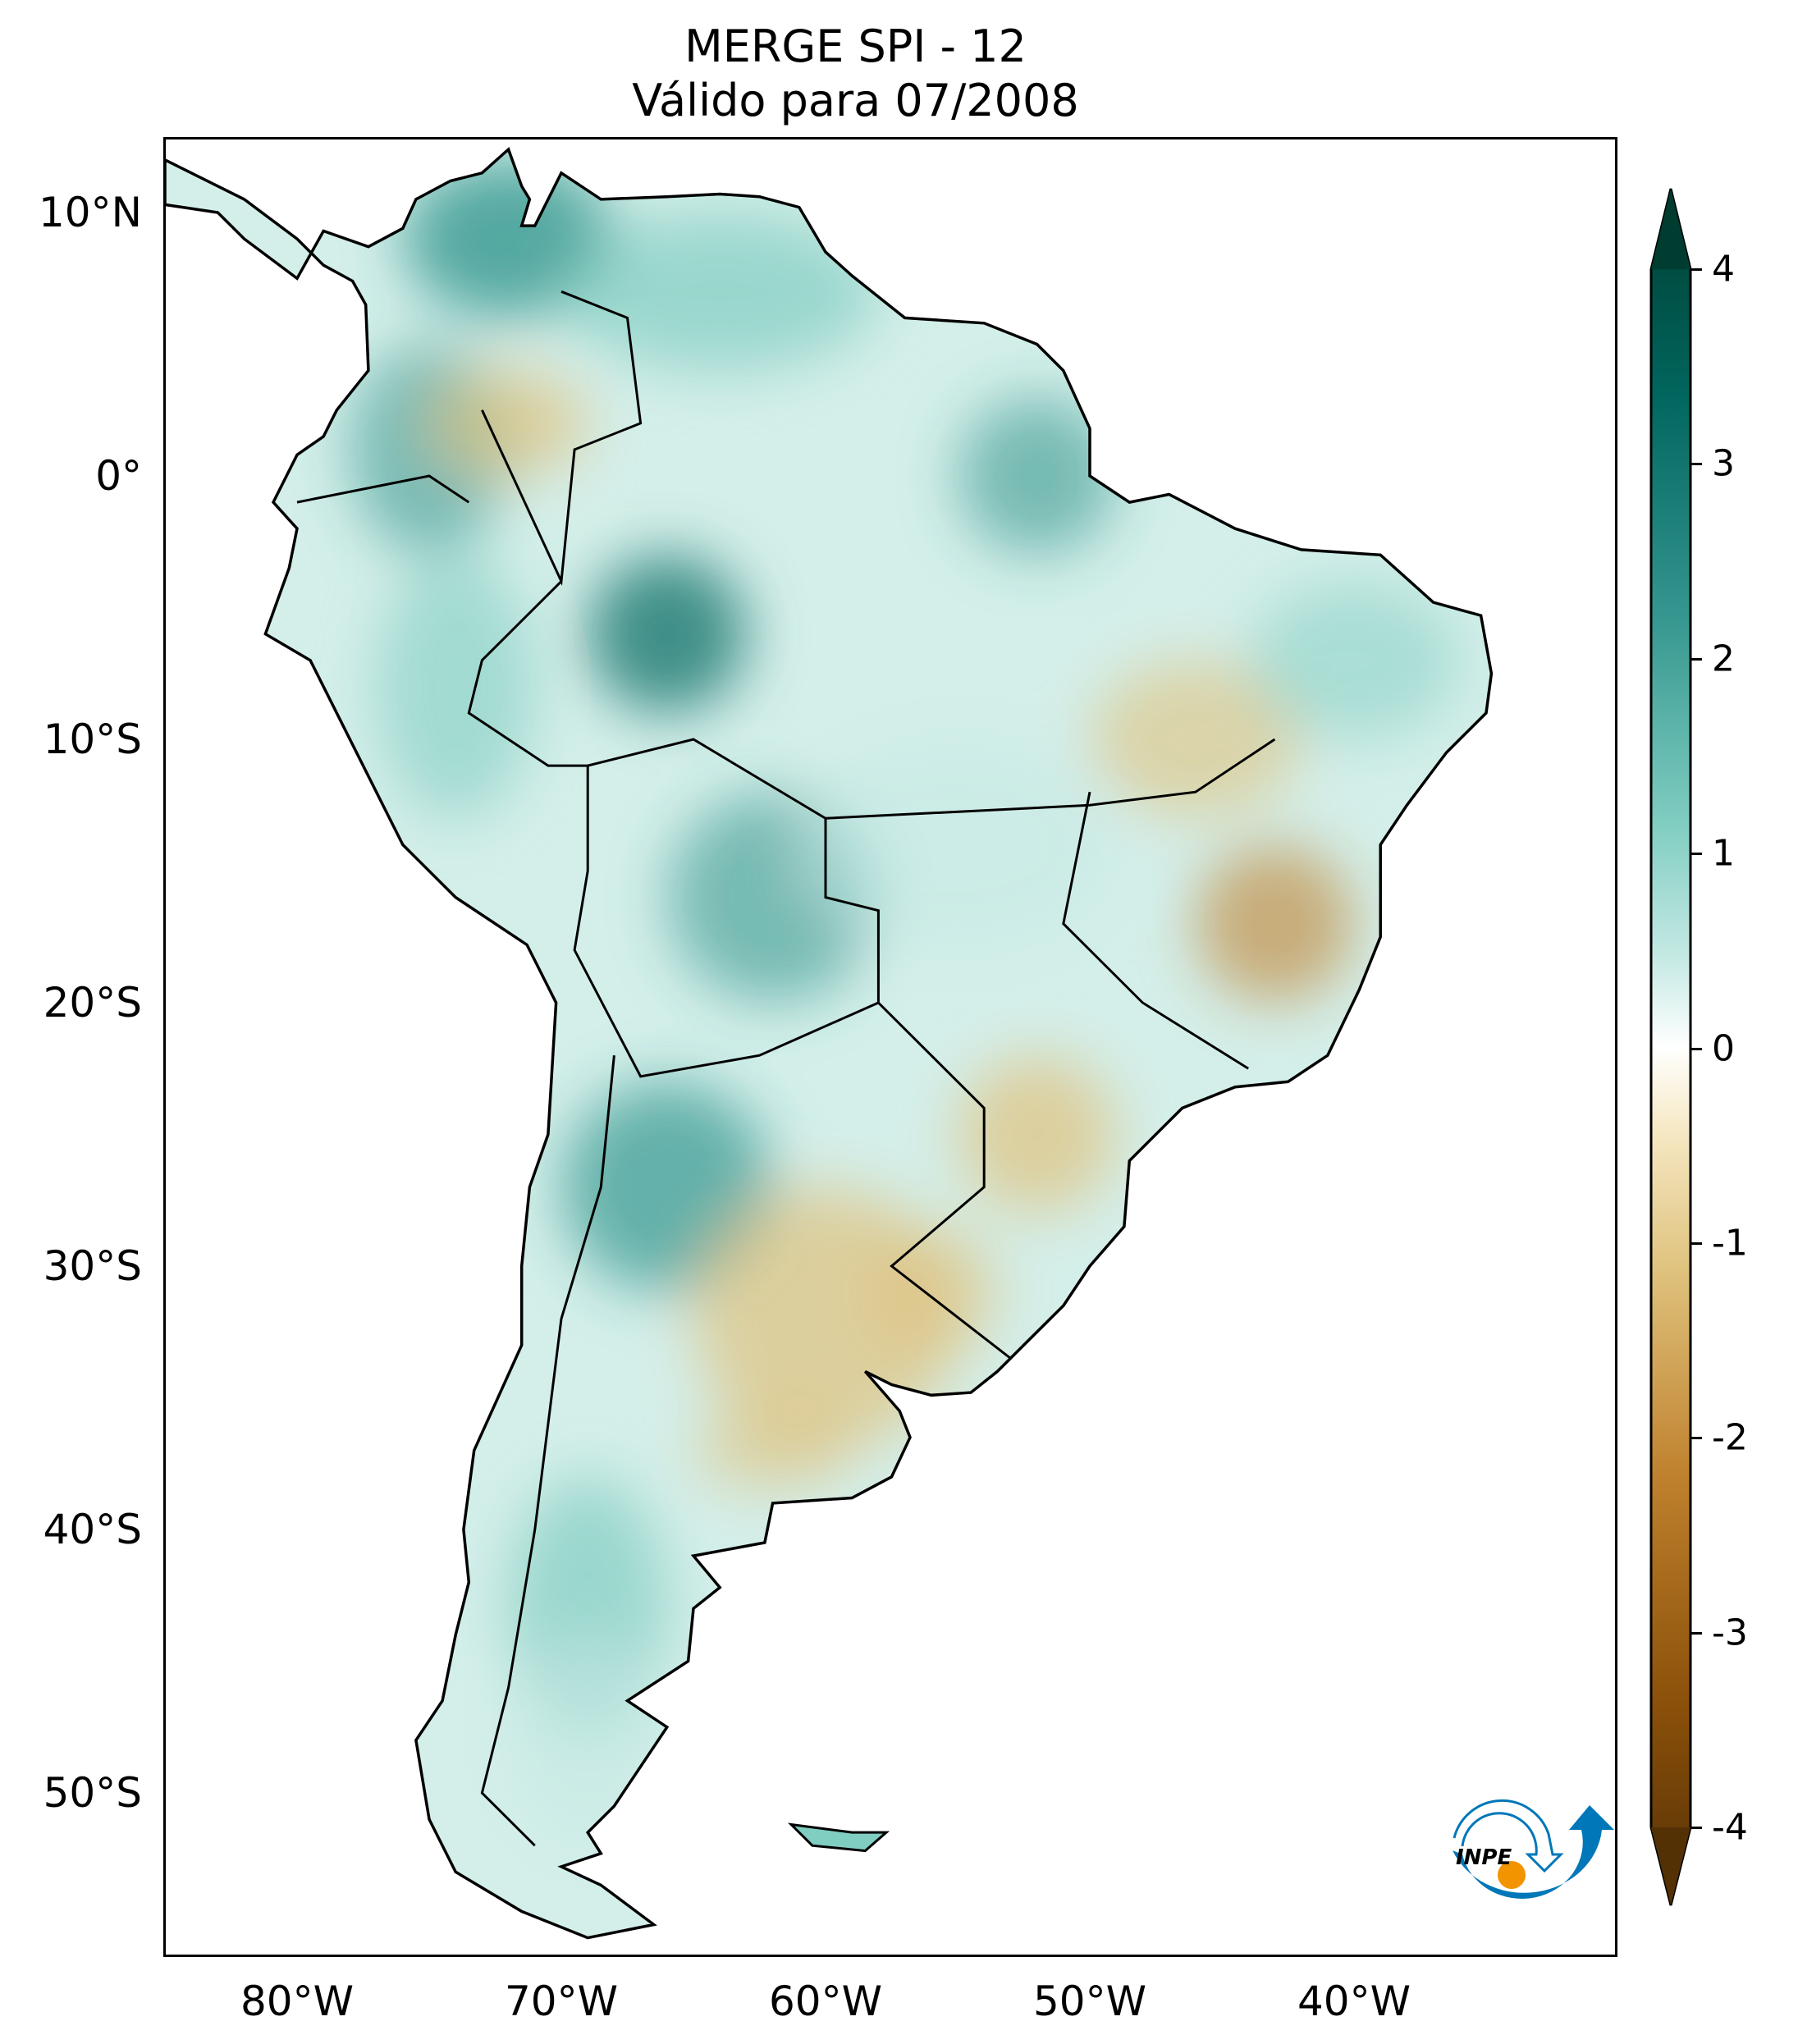 This screenshot has width=1798, height=2044. Describe the element at coordinates (92, 1529) in the screenshot. I see `lat-label: 40°S` at that location.